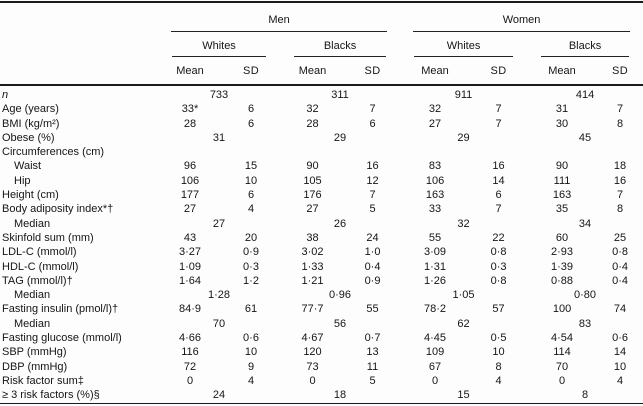 This screenshot has width=643, height=406. What do you see at coordinates (39, 252) in the screenshot?
I see `row-label: LDL-C (mmol/l)` at bounding box center [39, 252].